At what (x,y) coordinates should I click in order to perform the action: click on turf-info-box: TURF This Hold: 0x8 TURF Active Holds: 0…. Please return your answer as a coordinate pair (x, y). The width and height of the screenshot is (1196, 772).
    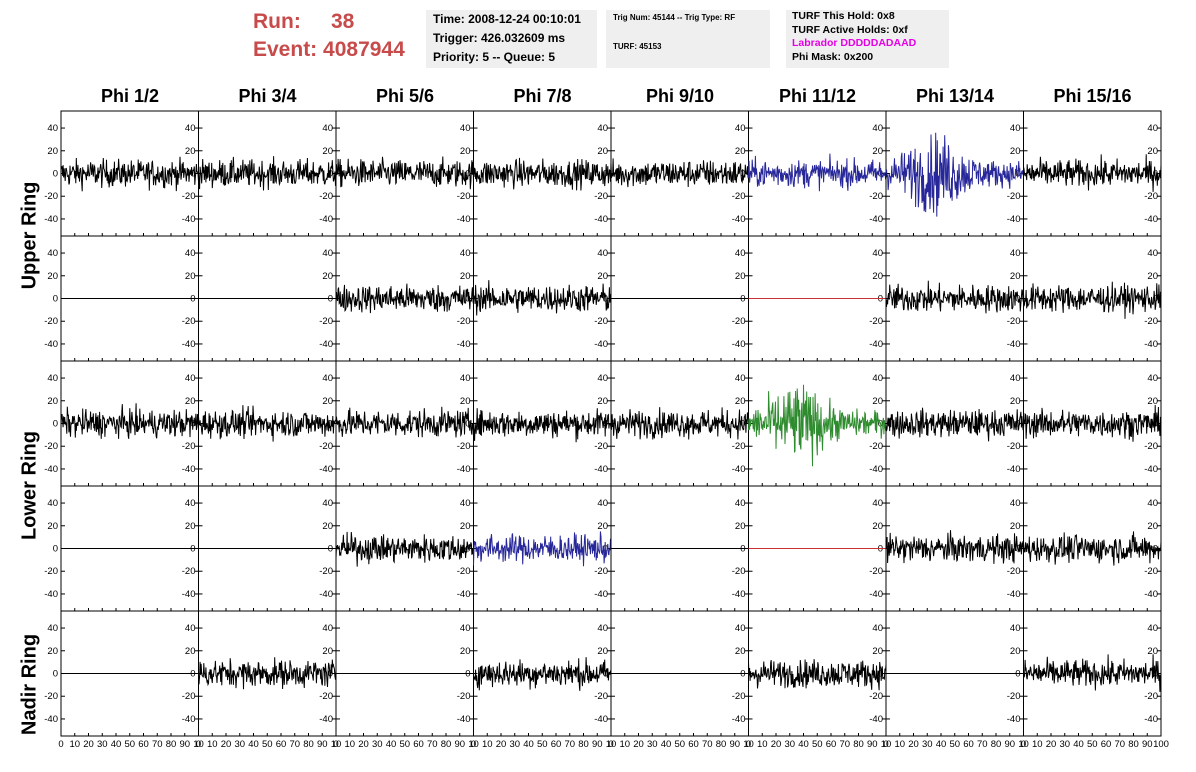
    Looking at the image, I should click on (867, 39).